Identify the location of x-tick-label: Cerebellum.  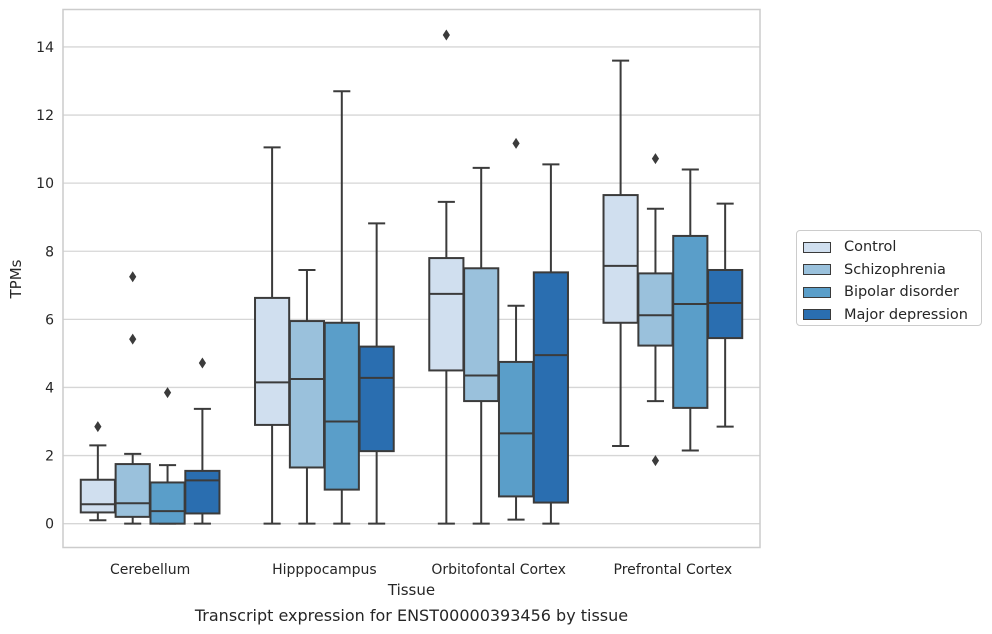
(150, 570).